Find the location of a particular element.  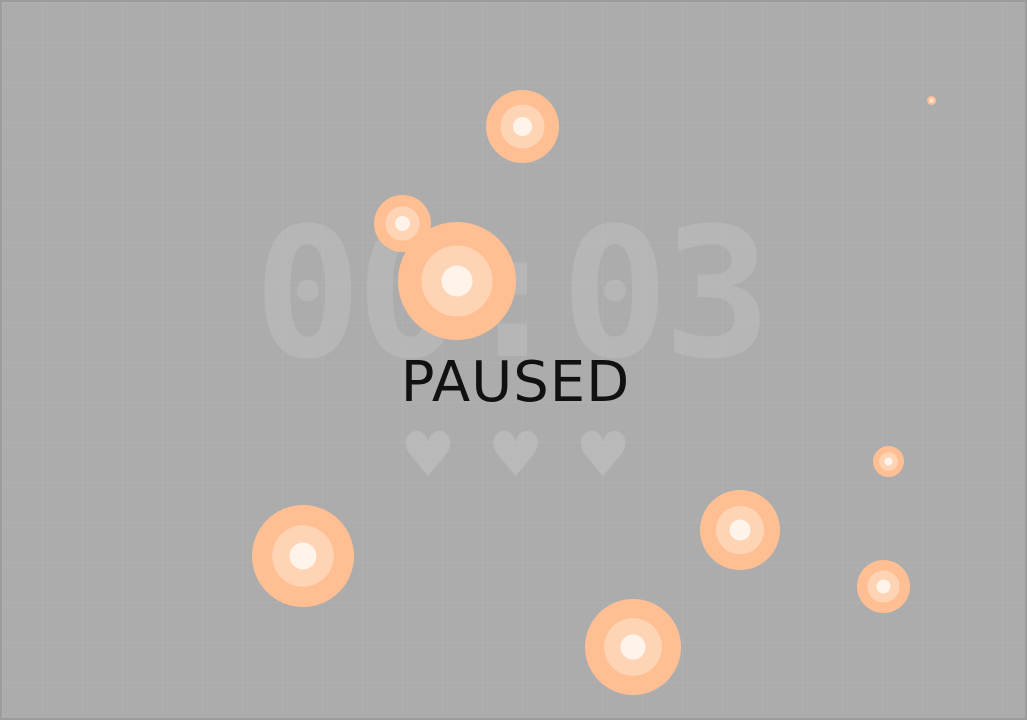

lives-indicator: ♥ ♥ ♥ is located at coordinates (513, 454).